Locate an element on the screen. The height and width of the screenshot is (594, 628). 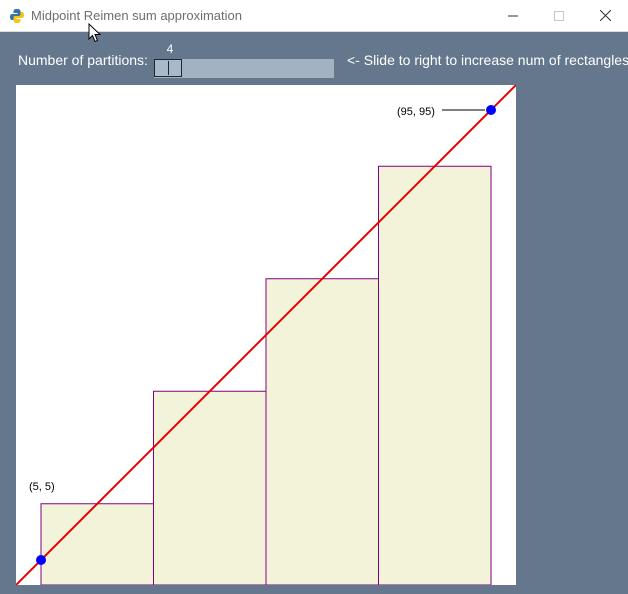
start-point is located at coordinates (41, 560).